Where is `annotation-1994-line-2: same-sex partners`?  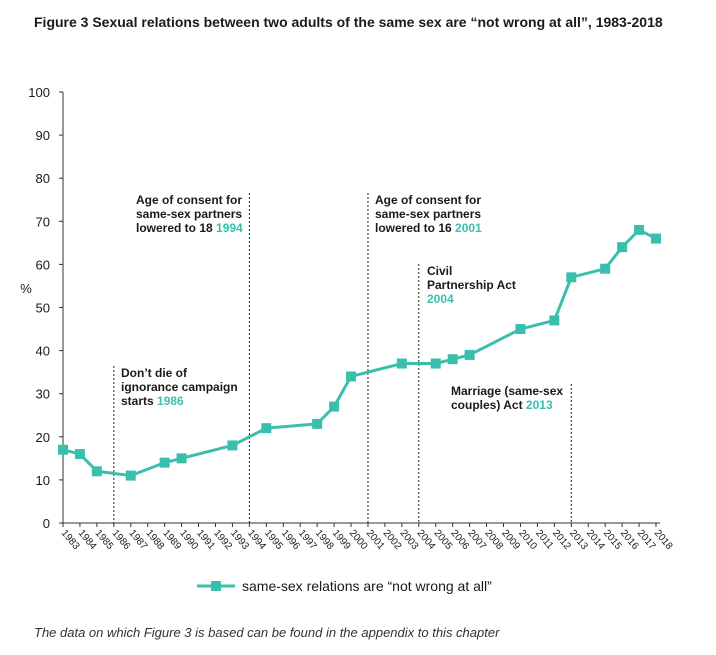 annotation-1994-line-2: same-sex partners is located at coordinates (189, 214).